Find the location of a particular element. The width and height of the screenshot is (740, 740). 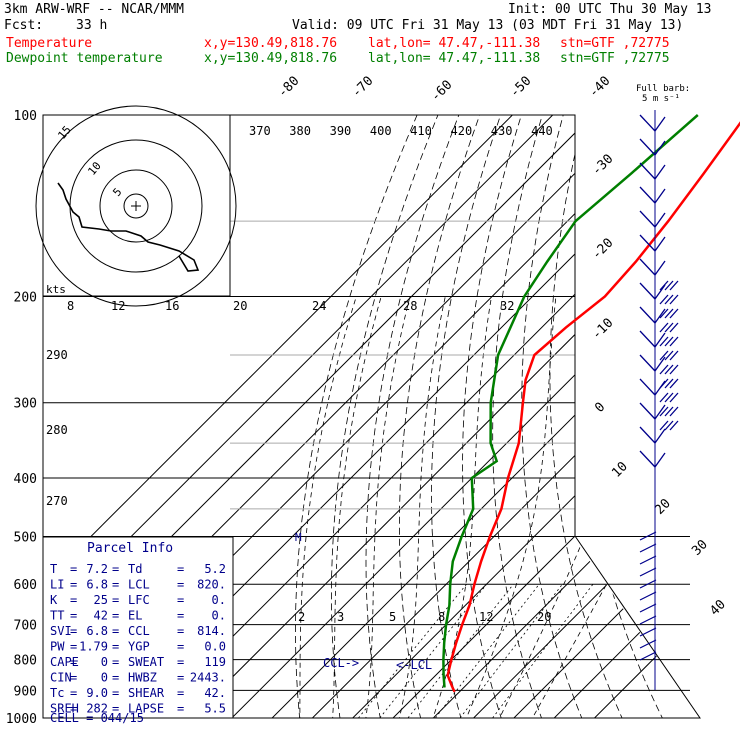

pressure-tick-label: 200 is located at coordinates (25, 298).